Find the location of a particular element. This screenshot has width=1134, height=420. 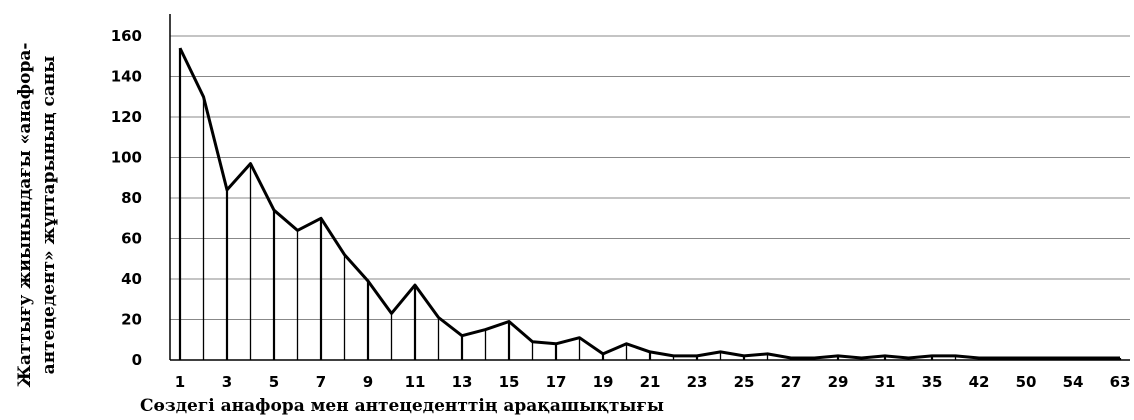

x-tick-label: 19 is located at coordinates (603, 382).